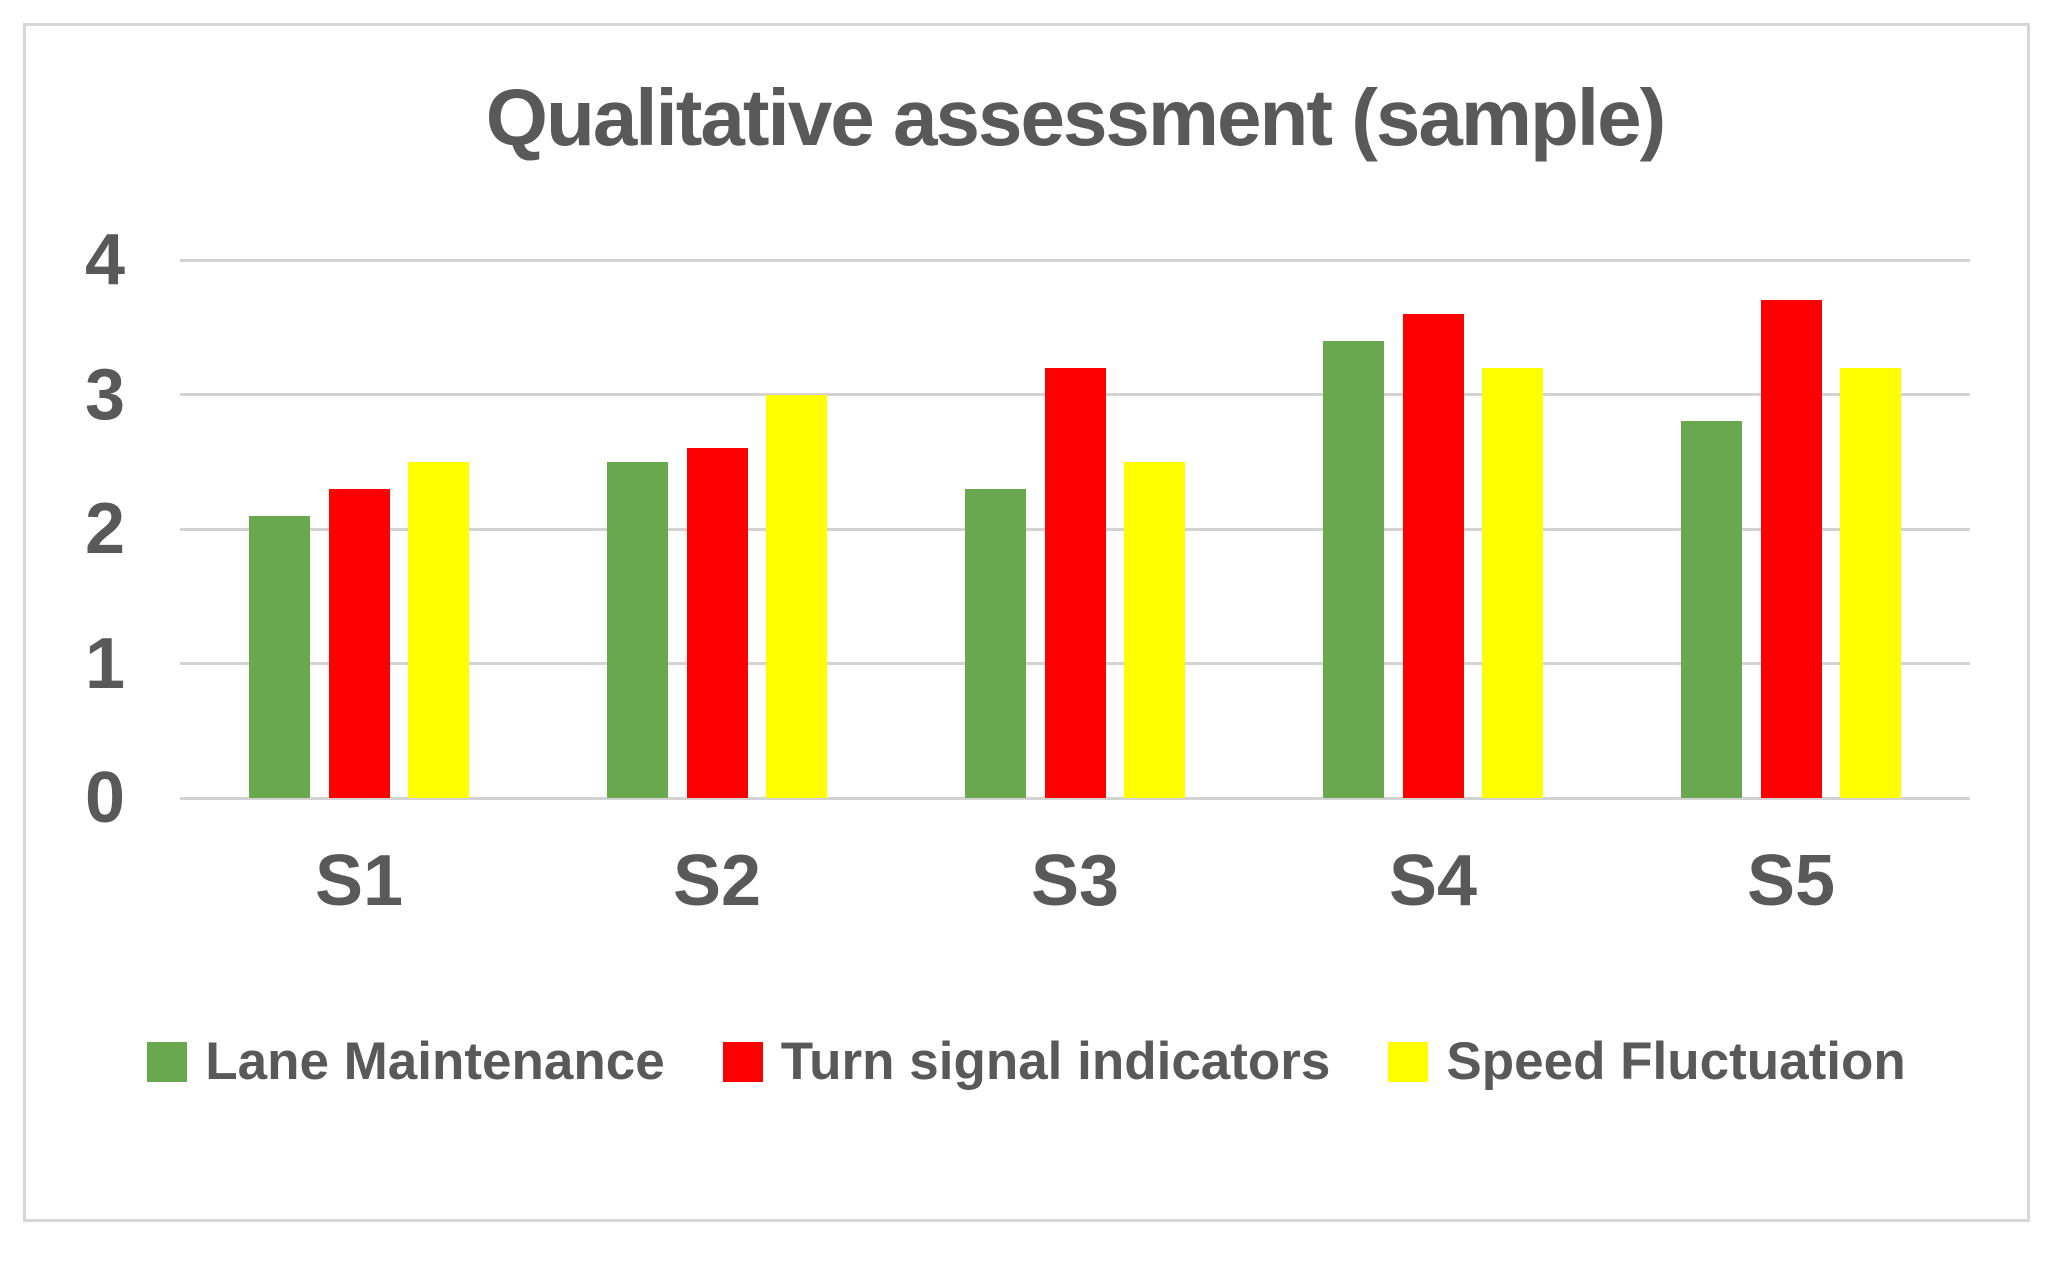 Image resolution: width=2068 pixels, height=1263 pixels. Describe the element at coordinates (104, 529) in the screenshot. I see `y-tick-label: 2` at that location.